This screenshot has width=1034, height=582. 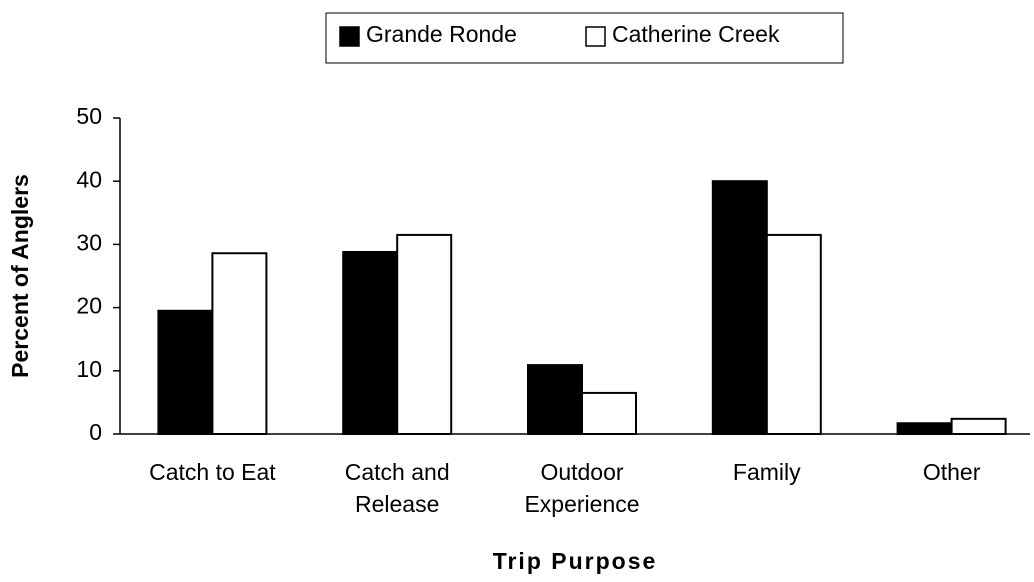 I want to click on x-tick-label-line: Catch and, so click(x=397, y=472).